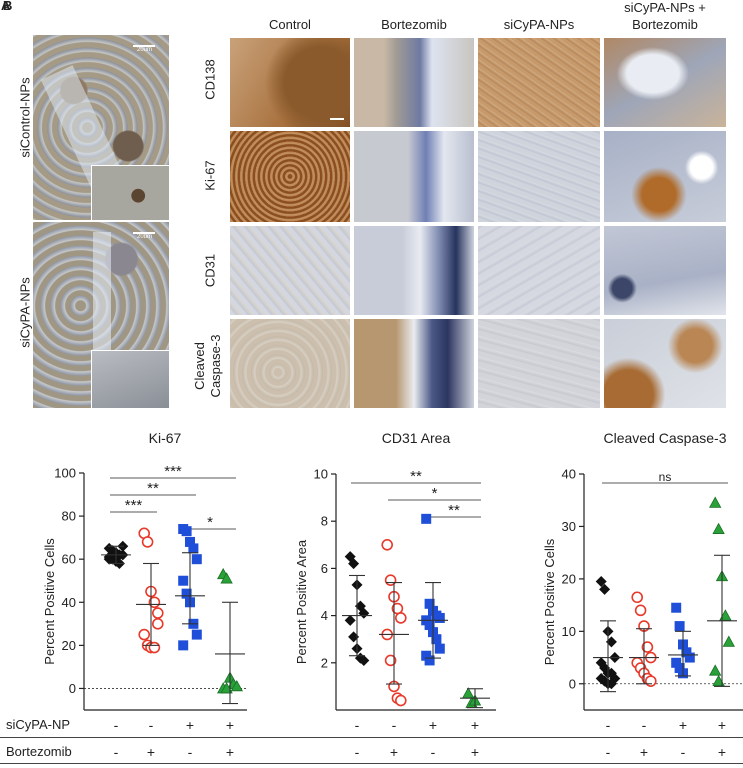  I want to click on chart-title: CD31 Area, so click(416, 438).